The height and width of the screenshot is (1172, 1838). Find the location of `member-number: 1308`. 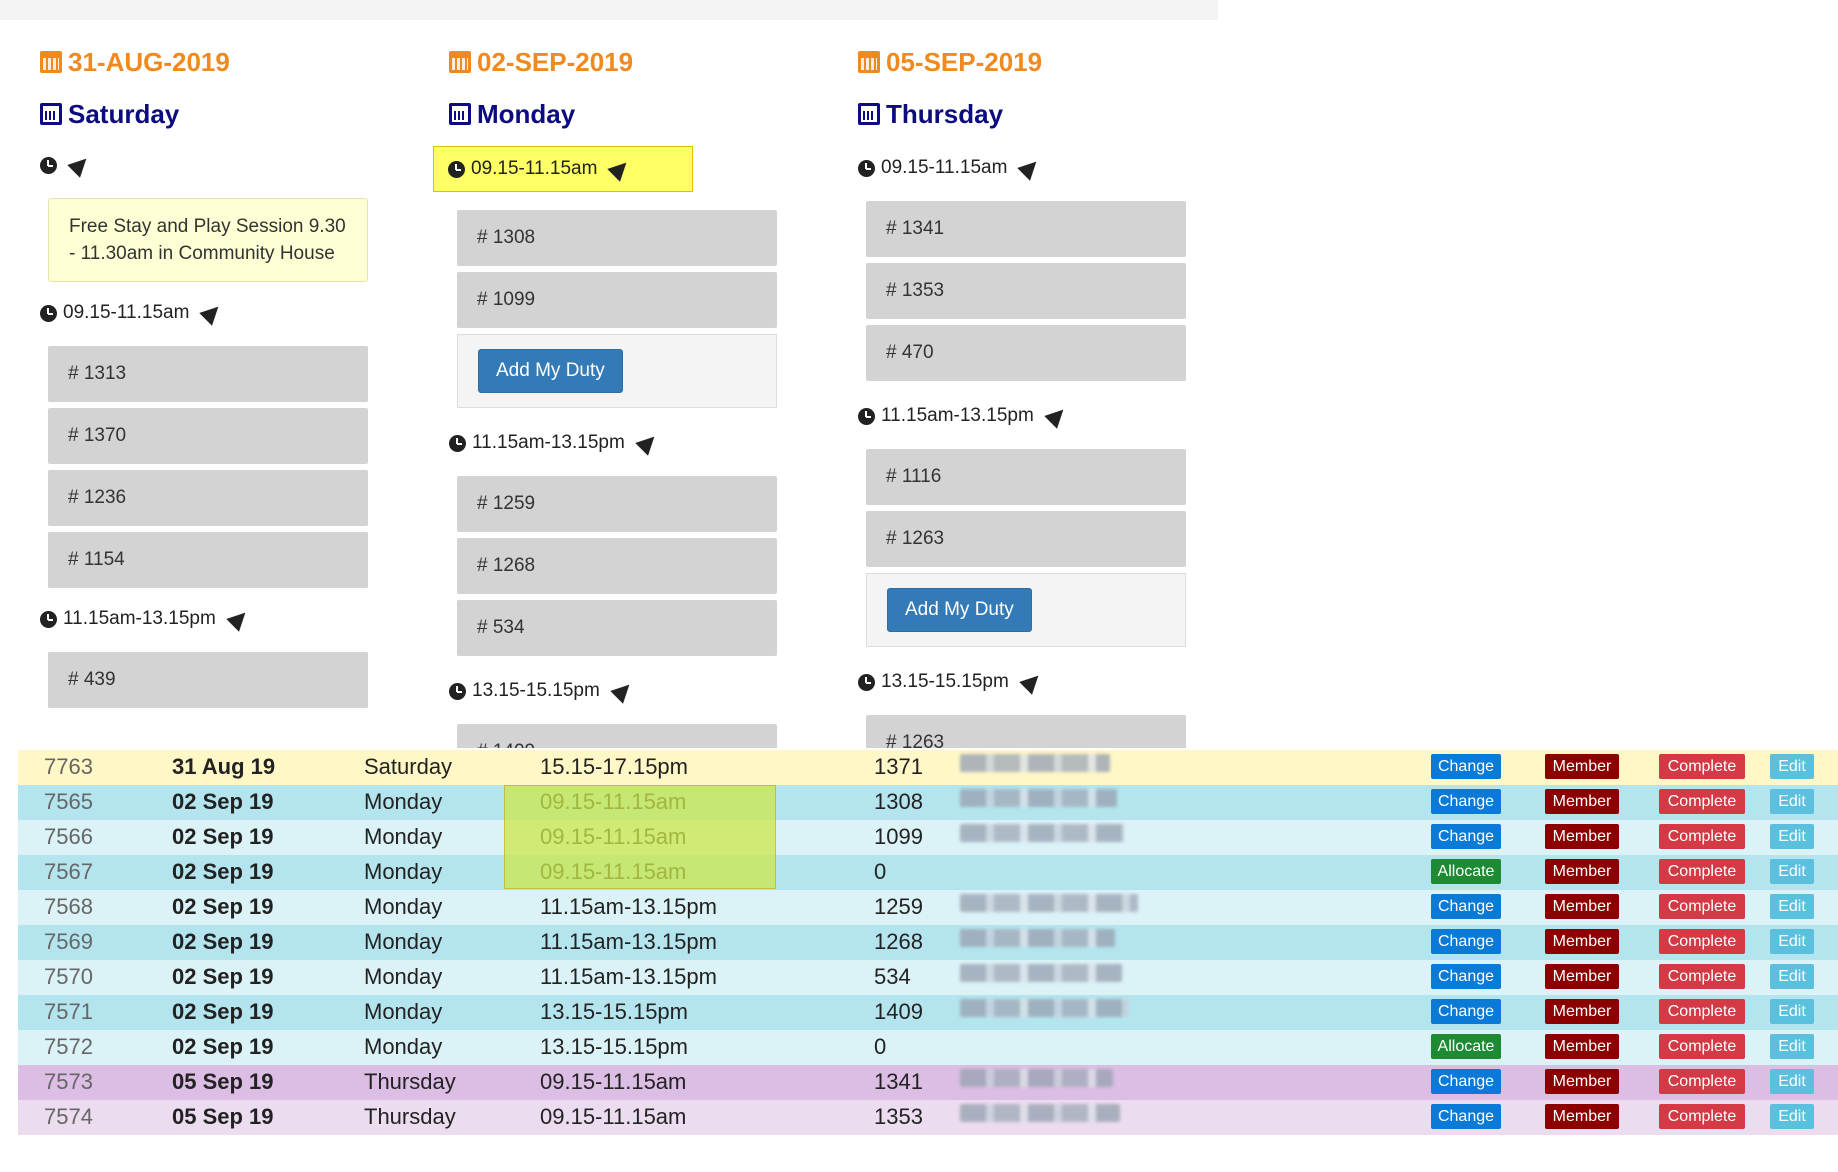

member-number: 1308 is located at coordinates (898, 801).